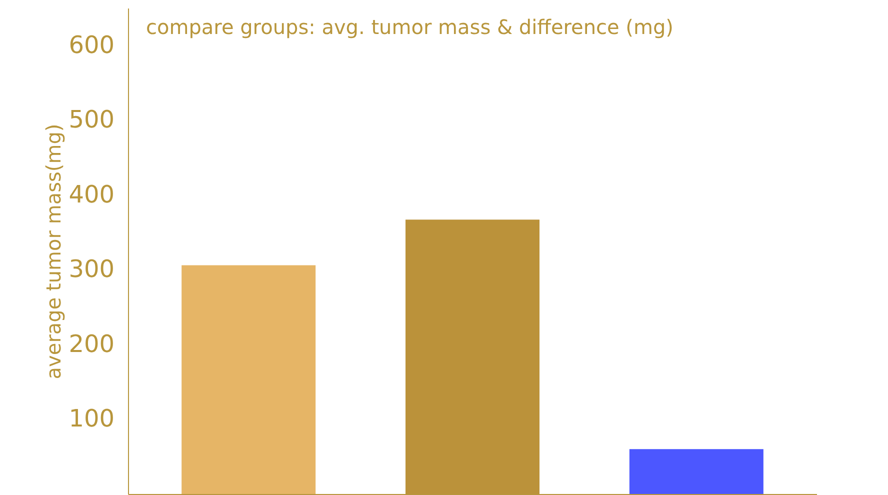 This screenshot has width=888, height=495. I want to click on y-tick-label: 100, so click(91, 418).